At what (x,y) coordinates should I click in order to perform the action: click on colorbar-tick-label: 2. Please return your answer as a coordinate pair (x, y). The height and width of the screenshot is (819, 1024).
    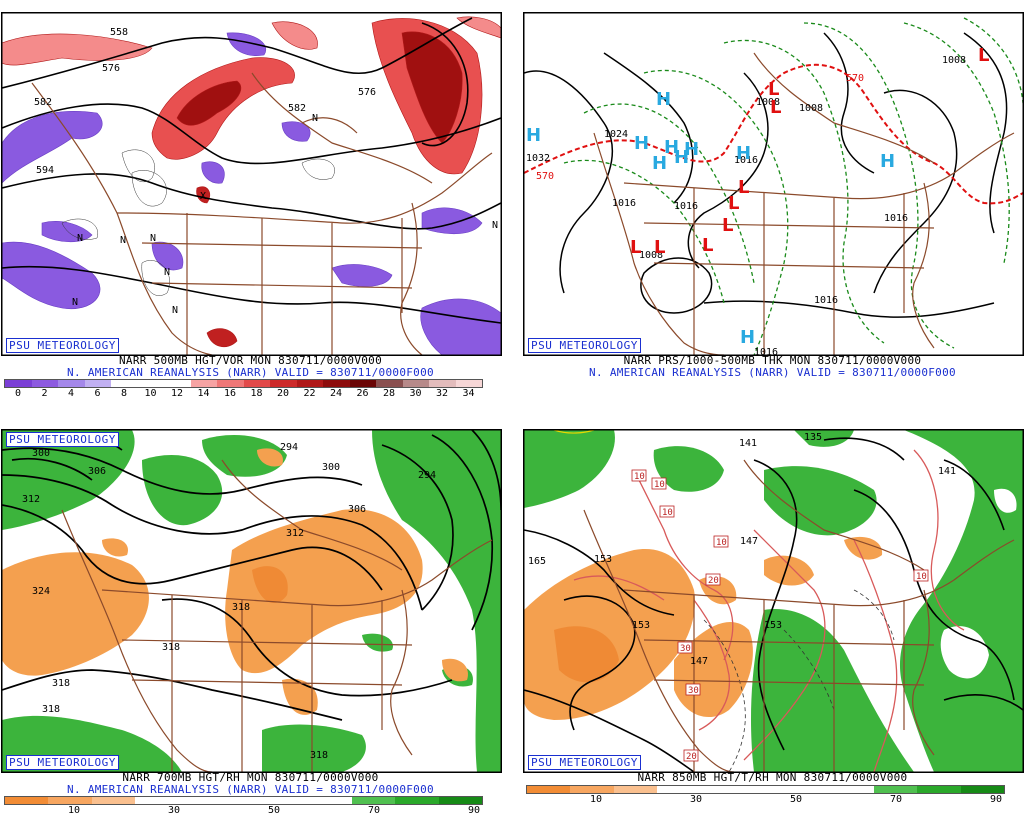
    Looking at the image, I should click on (44, 393).